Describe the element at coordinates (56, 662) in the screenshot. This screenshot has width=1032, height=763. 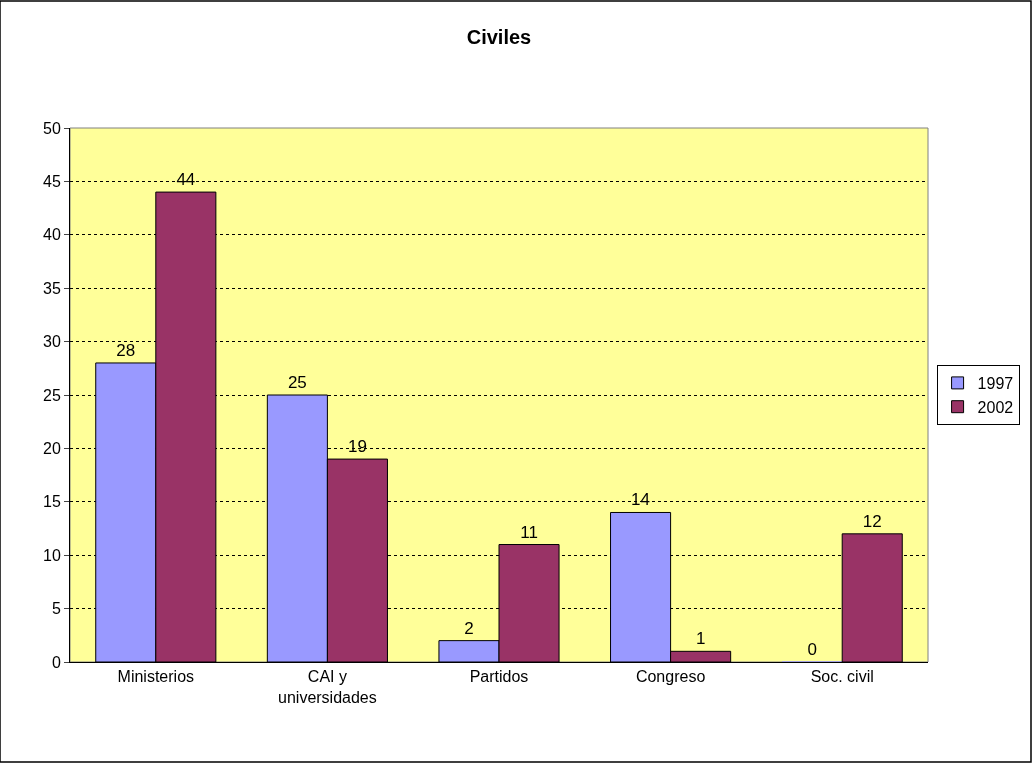
I see `y-tick-label: 0` at that location.